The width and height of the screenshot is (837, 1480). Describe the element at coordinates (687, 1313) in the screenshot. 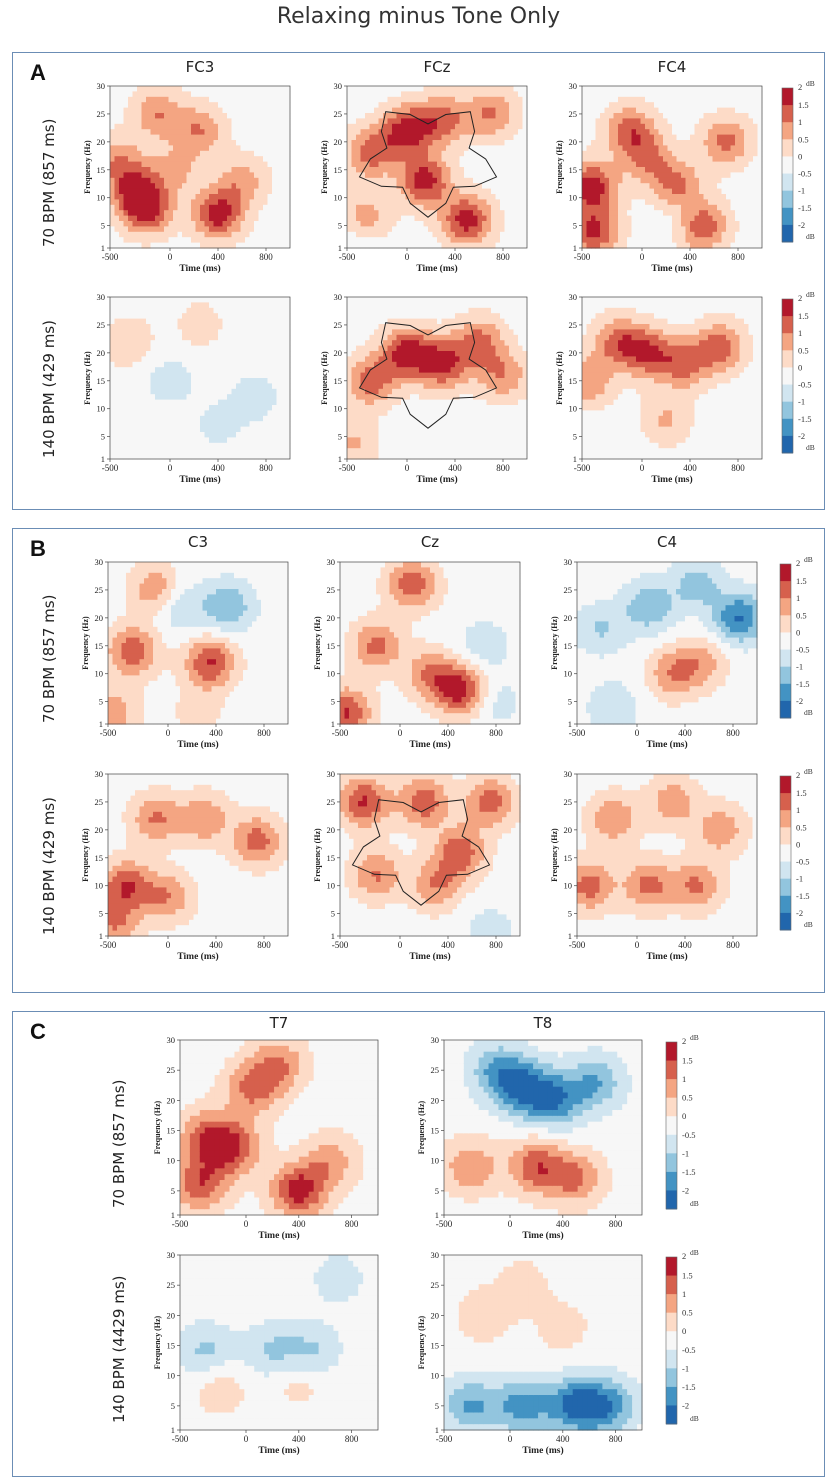

I see `colorbar-tick-label: 0.5` at that location.